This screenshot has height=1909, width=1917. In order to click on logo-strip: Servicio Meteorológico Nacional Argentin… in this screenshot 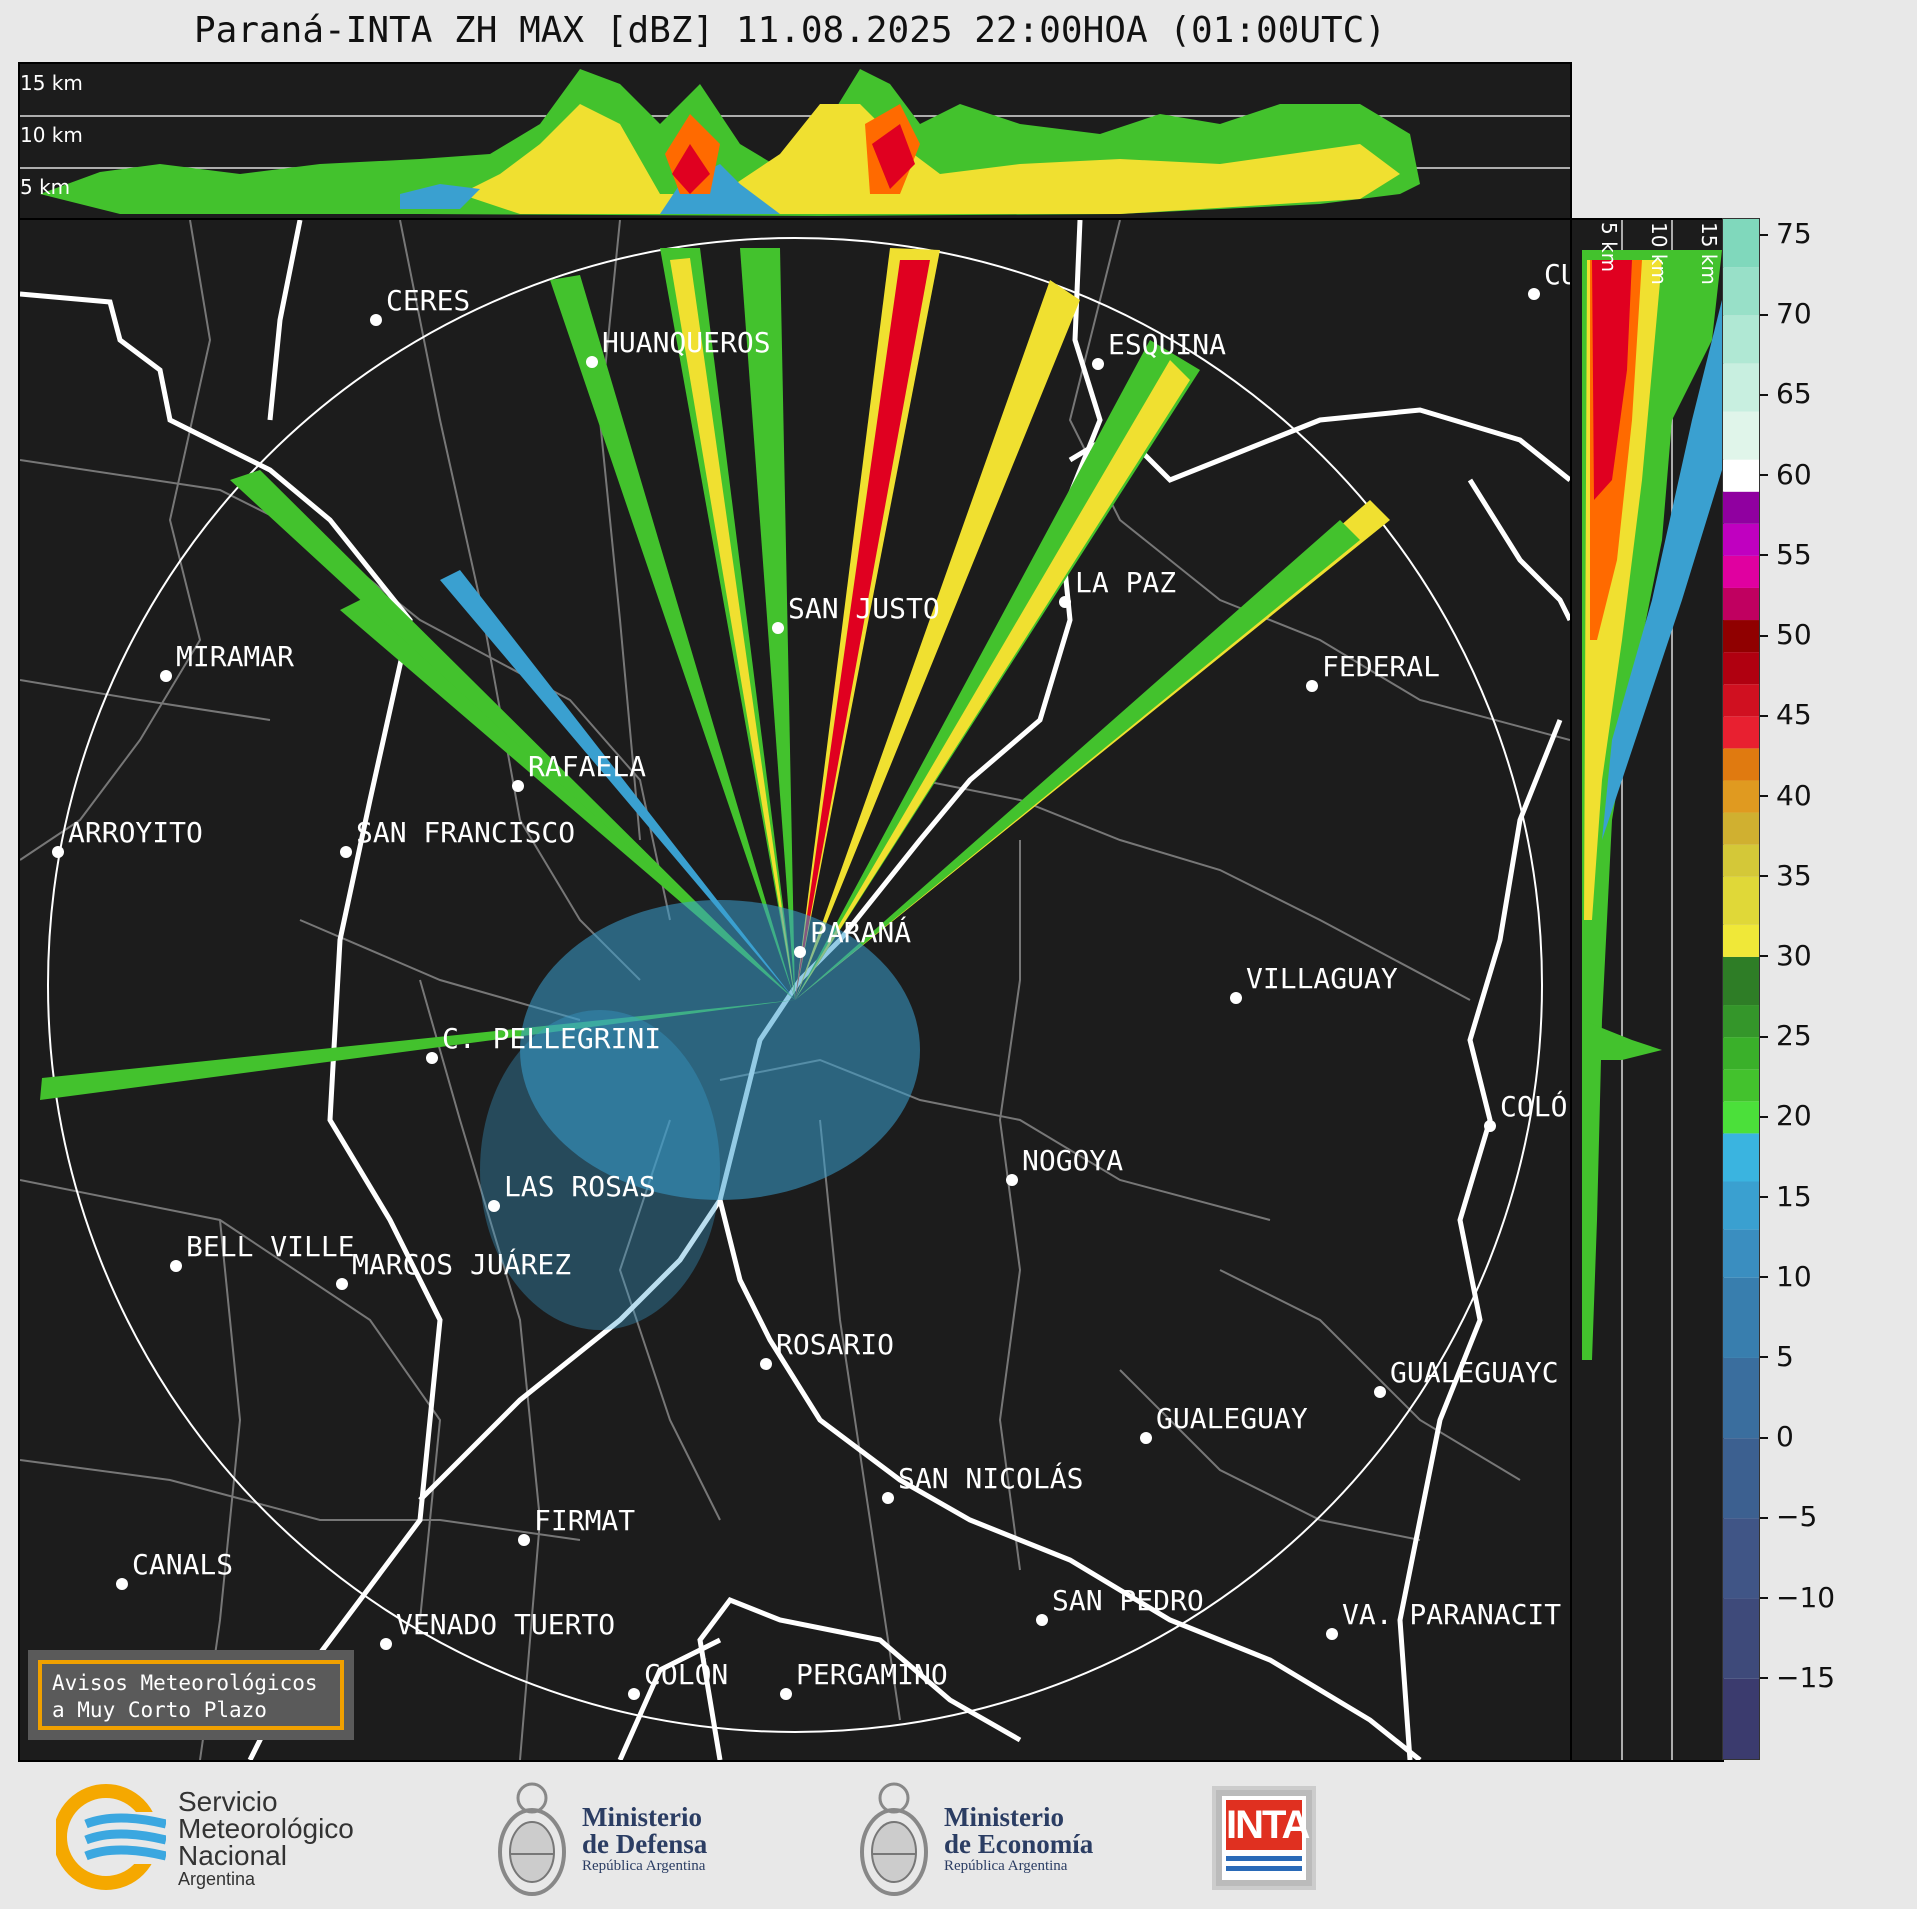, I will do `click(958, 1835)`.